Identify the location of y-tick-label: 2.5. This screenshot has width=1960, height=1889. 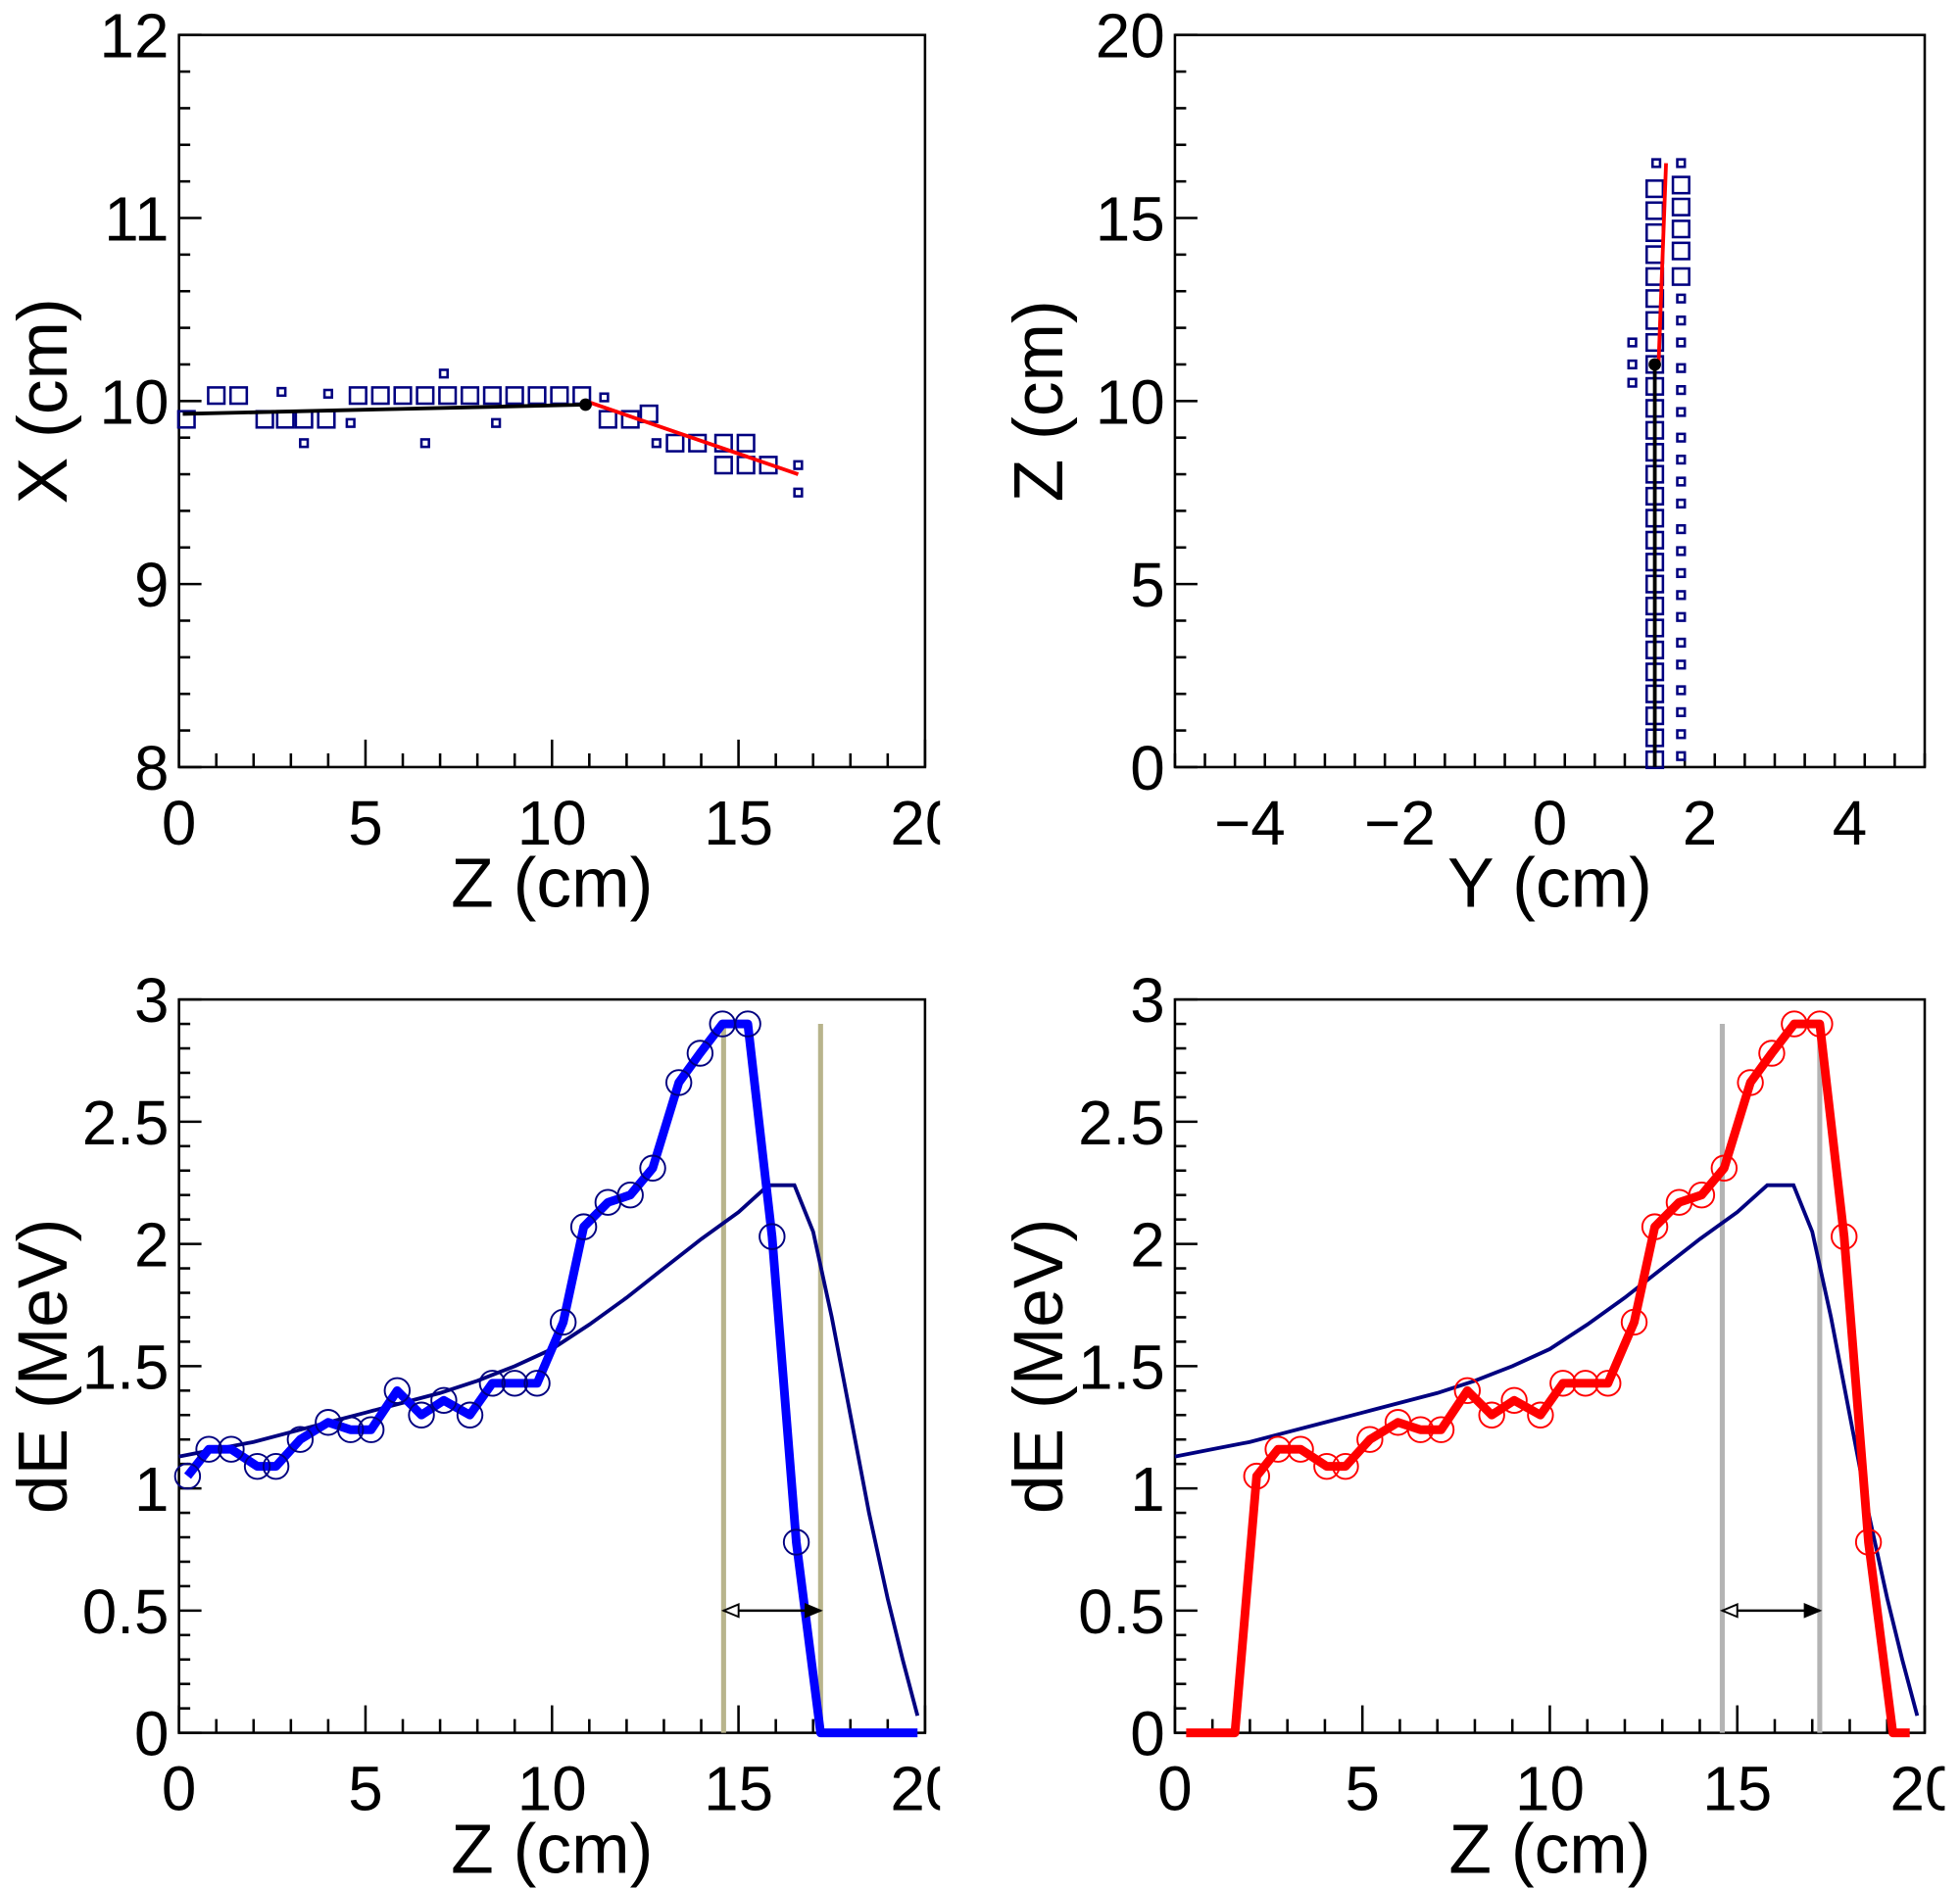
(1121, 1123).